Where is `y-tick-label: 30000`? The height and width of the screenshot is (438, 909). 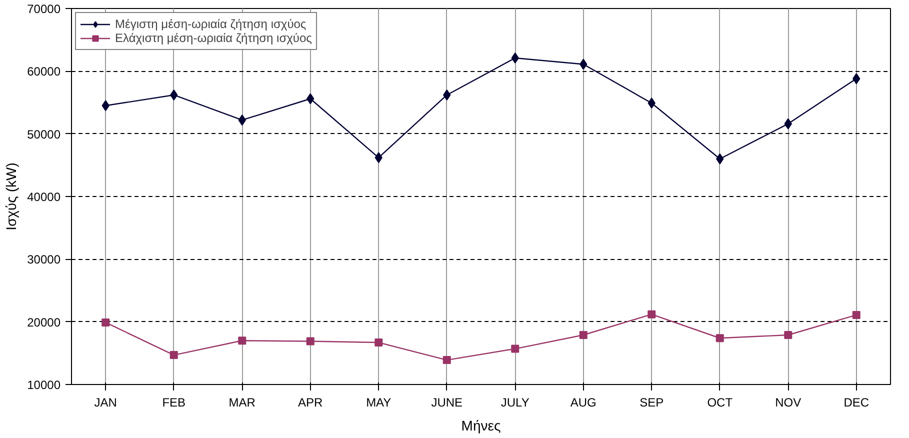 y-tick-label: 30000 is located at coordinates (44, 259).